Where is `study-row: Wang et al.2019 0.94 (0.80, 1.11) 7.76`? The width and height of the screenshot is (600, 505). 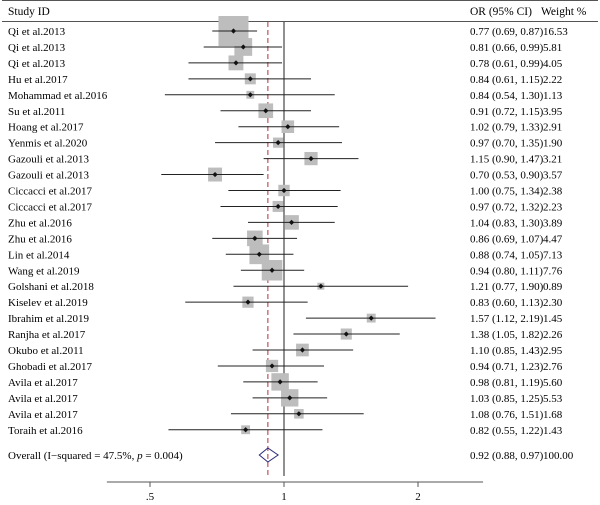 study-row: Wang et al.2019 0.94 (0.80, 1.11) 7.76 is located at coordinates (285, 270).